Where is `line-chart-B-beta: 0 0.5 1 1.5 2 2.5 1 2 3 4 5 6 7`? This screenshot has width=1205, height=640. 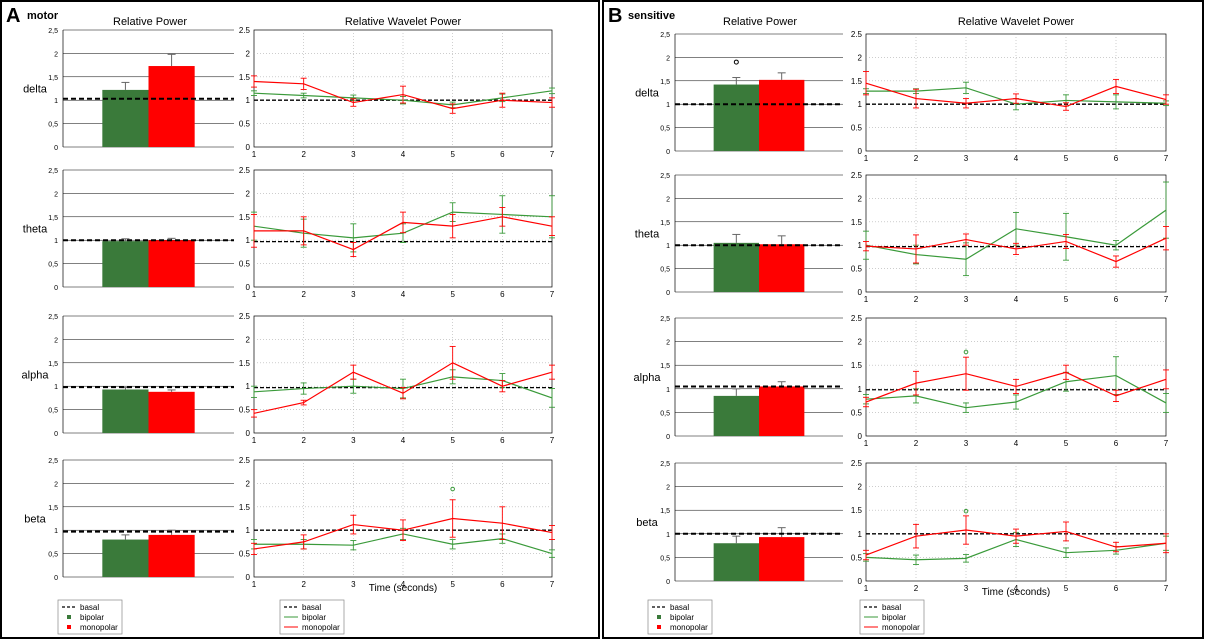 line-chart-B-beta: 0 0.5 1 1.5 2 2.5 1 2 3 4 5 6 7 is located at coordinates (1010, 526).